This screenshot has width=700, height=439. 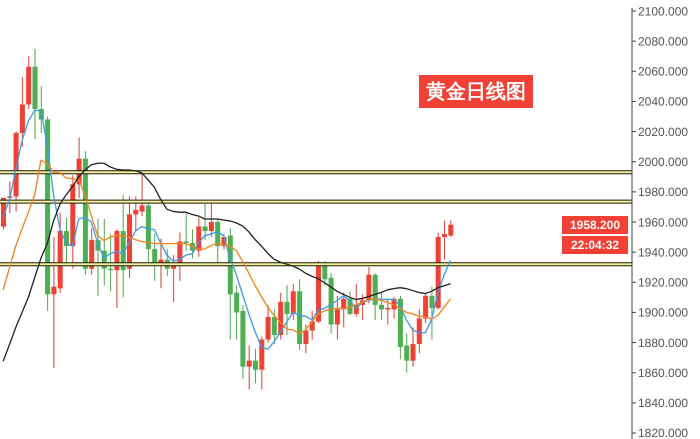 What do you see at coordinates (663, 432) in the screenshot?
I see `y-tick-label: 1820.000` at bounding box center [663, 432].